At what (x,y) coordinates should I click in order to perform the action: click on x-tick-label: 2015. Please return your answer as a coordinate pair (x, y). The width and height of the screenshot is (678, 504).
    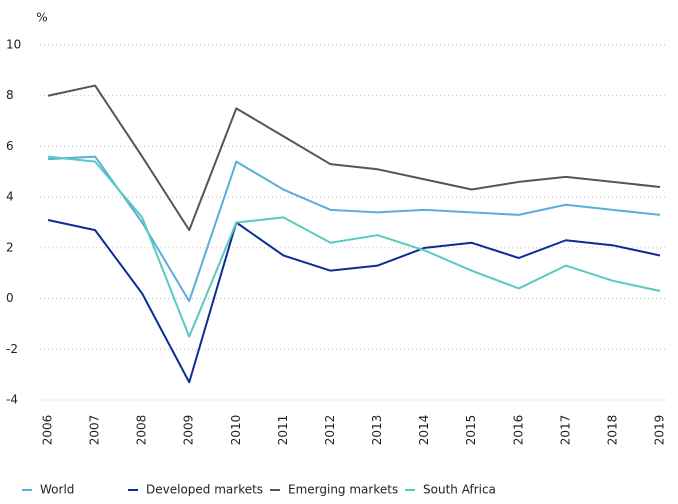
    Looking at the image, I should click on (471, 430).